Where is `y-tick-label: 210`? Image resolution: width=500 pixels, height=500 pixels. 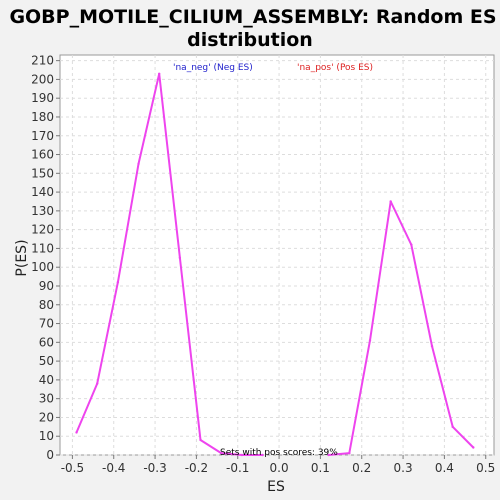 y-tick-label: 210 is located at coordinates (42, 61).